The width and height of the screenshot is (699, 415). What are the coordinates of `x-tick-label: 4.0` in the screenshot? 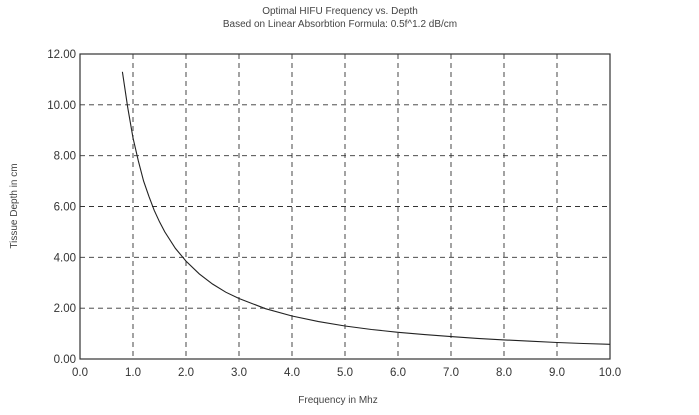 It's located at (292, 373).